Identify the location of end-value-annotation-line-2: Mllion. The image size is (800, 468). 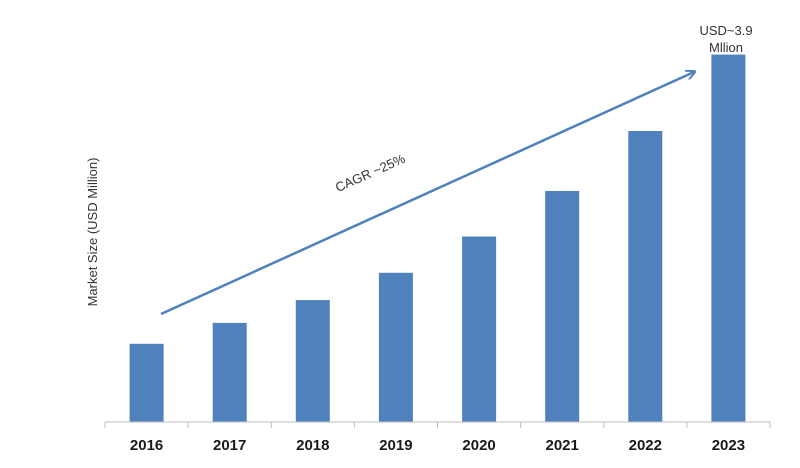
(726, 47).